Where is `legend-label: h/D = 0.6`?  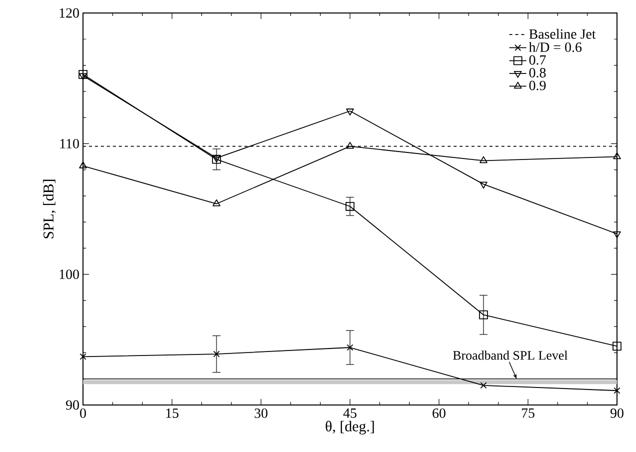
legend-label: h/D = 0.6 is located at coordinates (555, 47).